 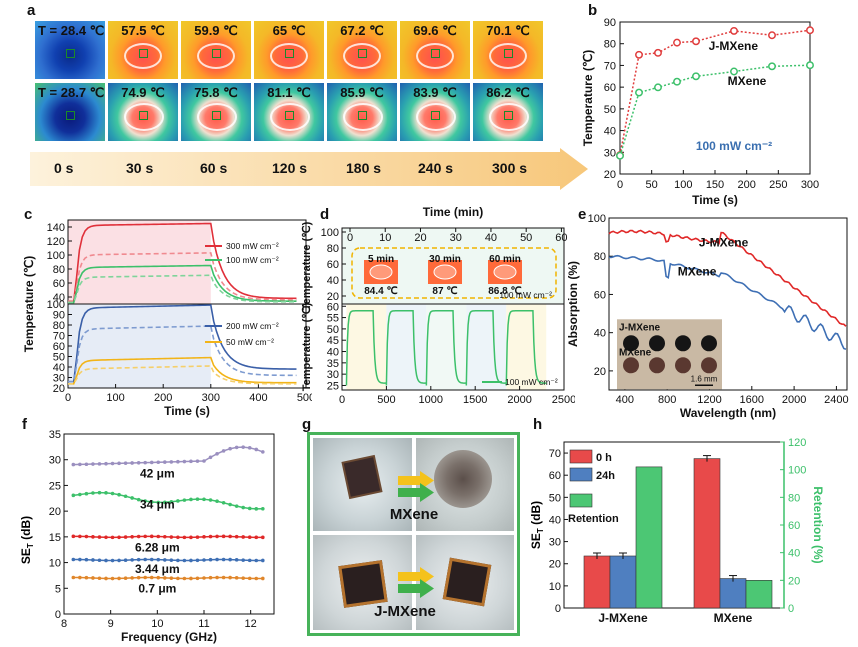 I want to click on legend-swatch, so click(x=581, y=500).